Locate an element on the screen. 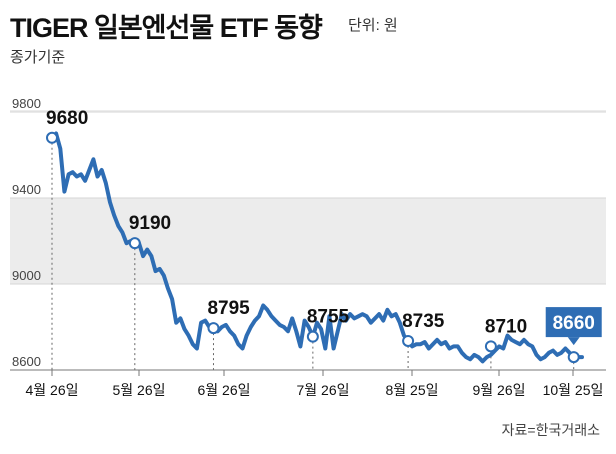  x-tick-label: 4월 26일 is located at coordinates (51, 390).